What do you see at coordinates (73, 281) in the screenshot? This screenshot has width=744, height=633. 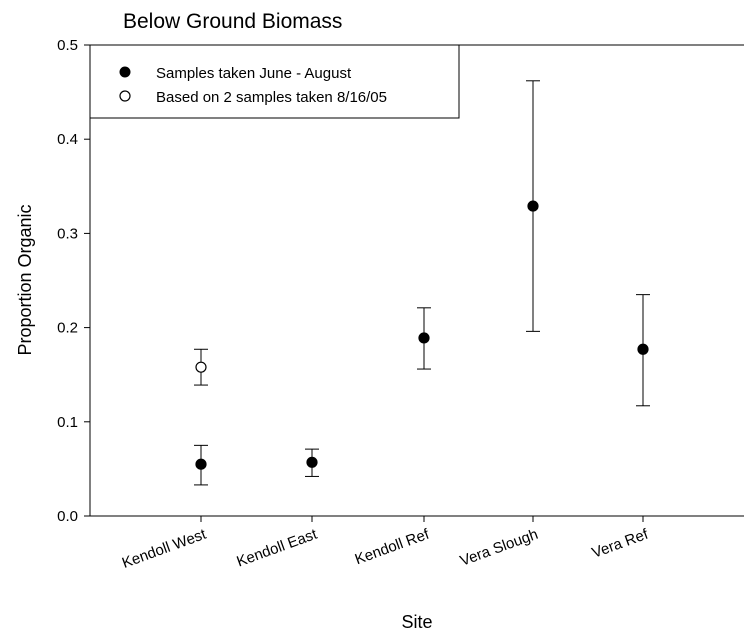 I see `y-ticks: 0.0 0.1 0.2 0.3 0.4 0.5` at bounding box center [73, 281].